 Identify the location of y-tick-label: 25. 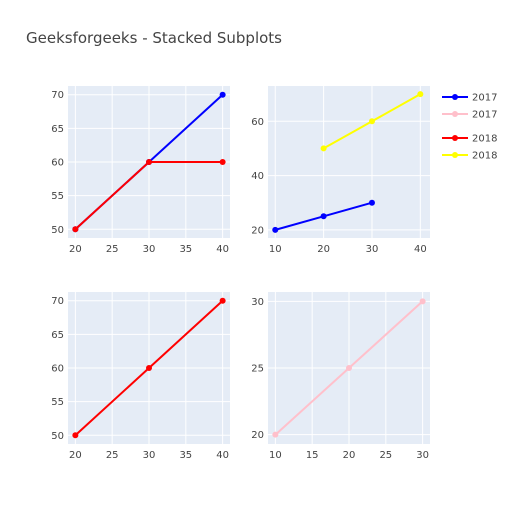
(257, 369).